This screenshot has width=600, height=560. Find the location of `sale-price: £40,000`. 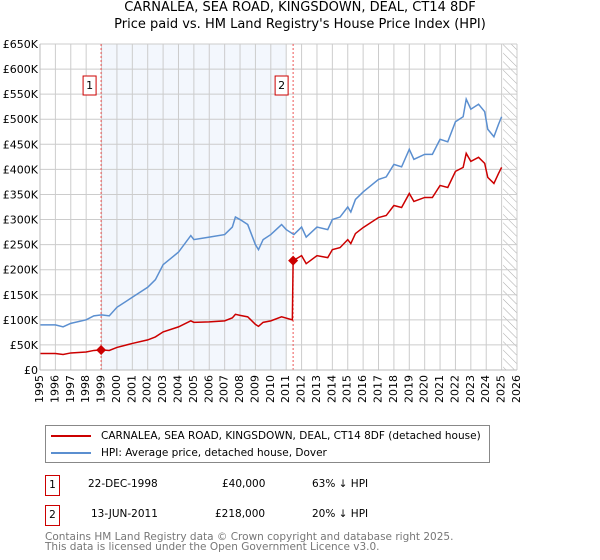

sale-price: £40,000 is located at coordinates (244, 484).